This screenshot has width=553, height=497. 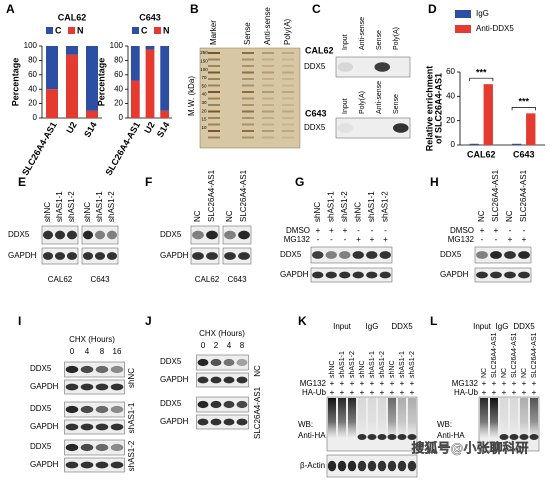 What do you see at coordinates (372, 326) in the screenshot?
I see `group-header: IgG` at bounding box center [372, 326].